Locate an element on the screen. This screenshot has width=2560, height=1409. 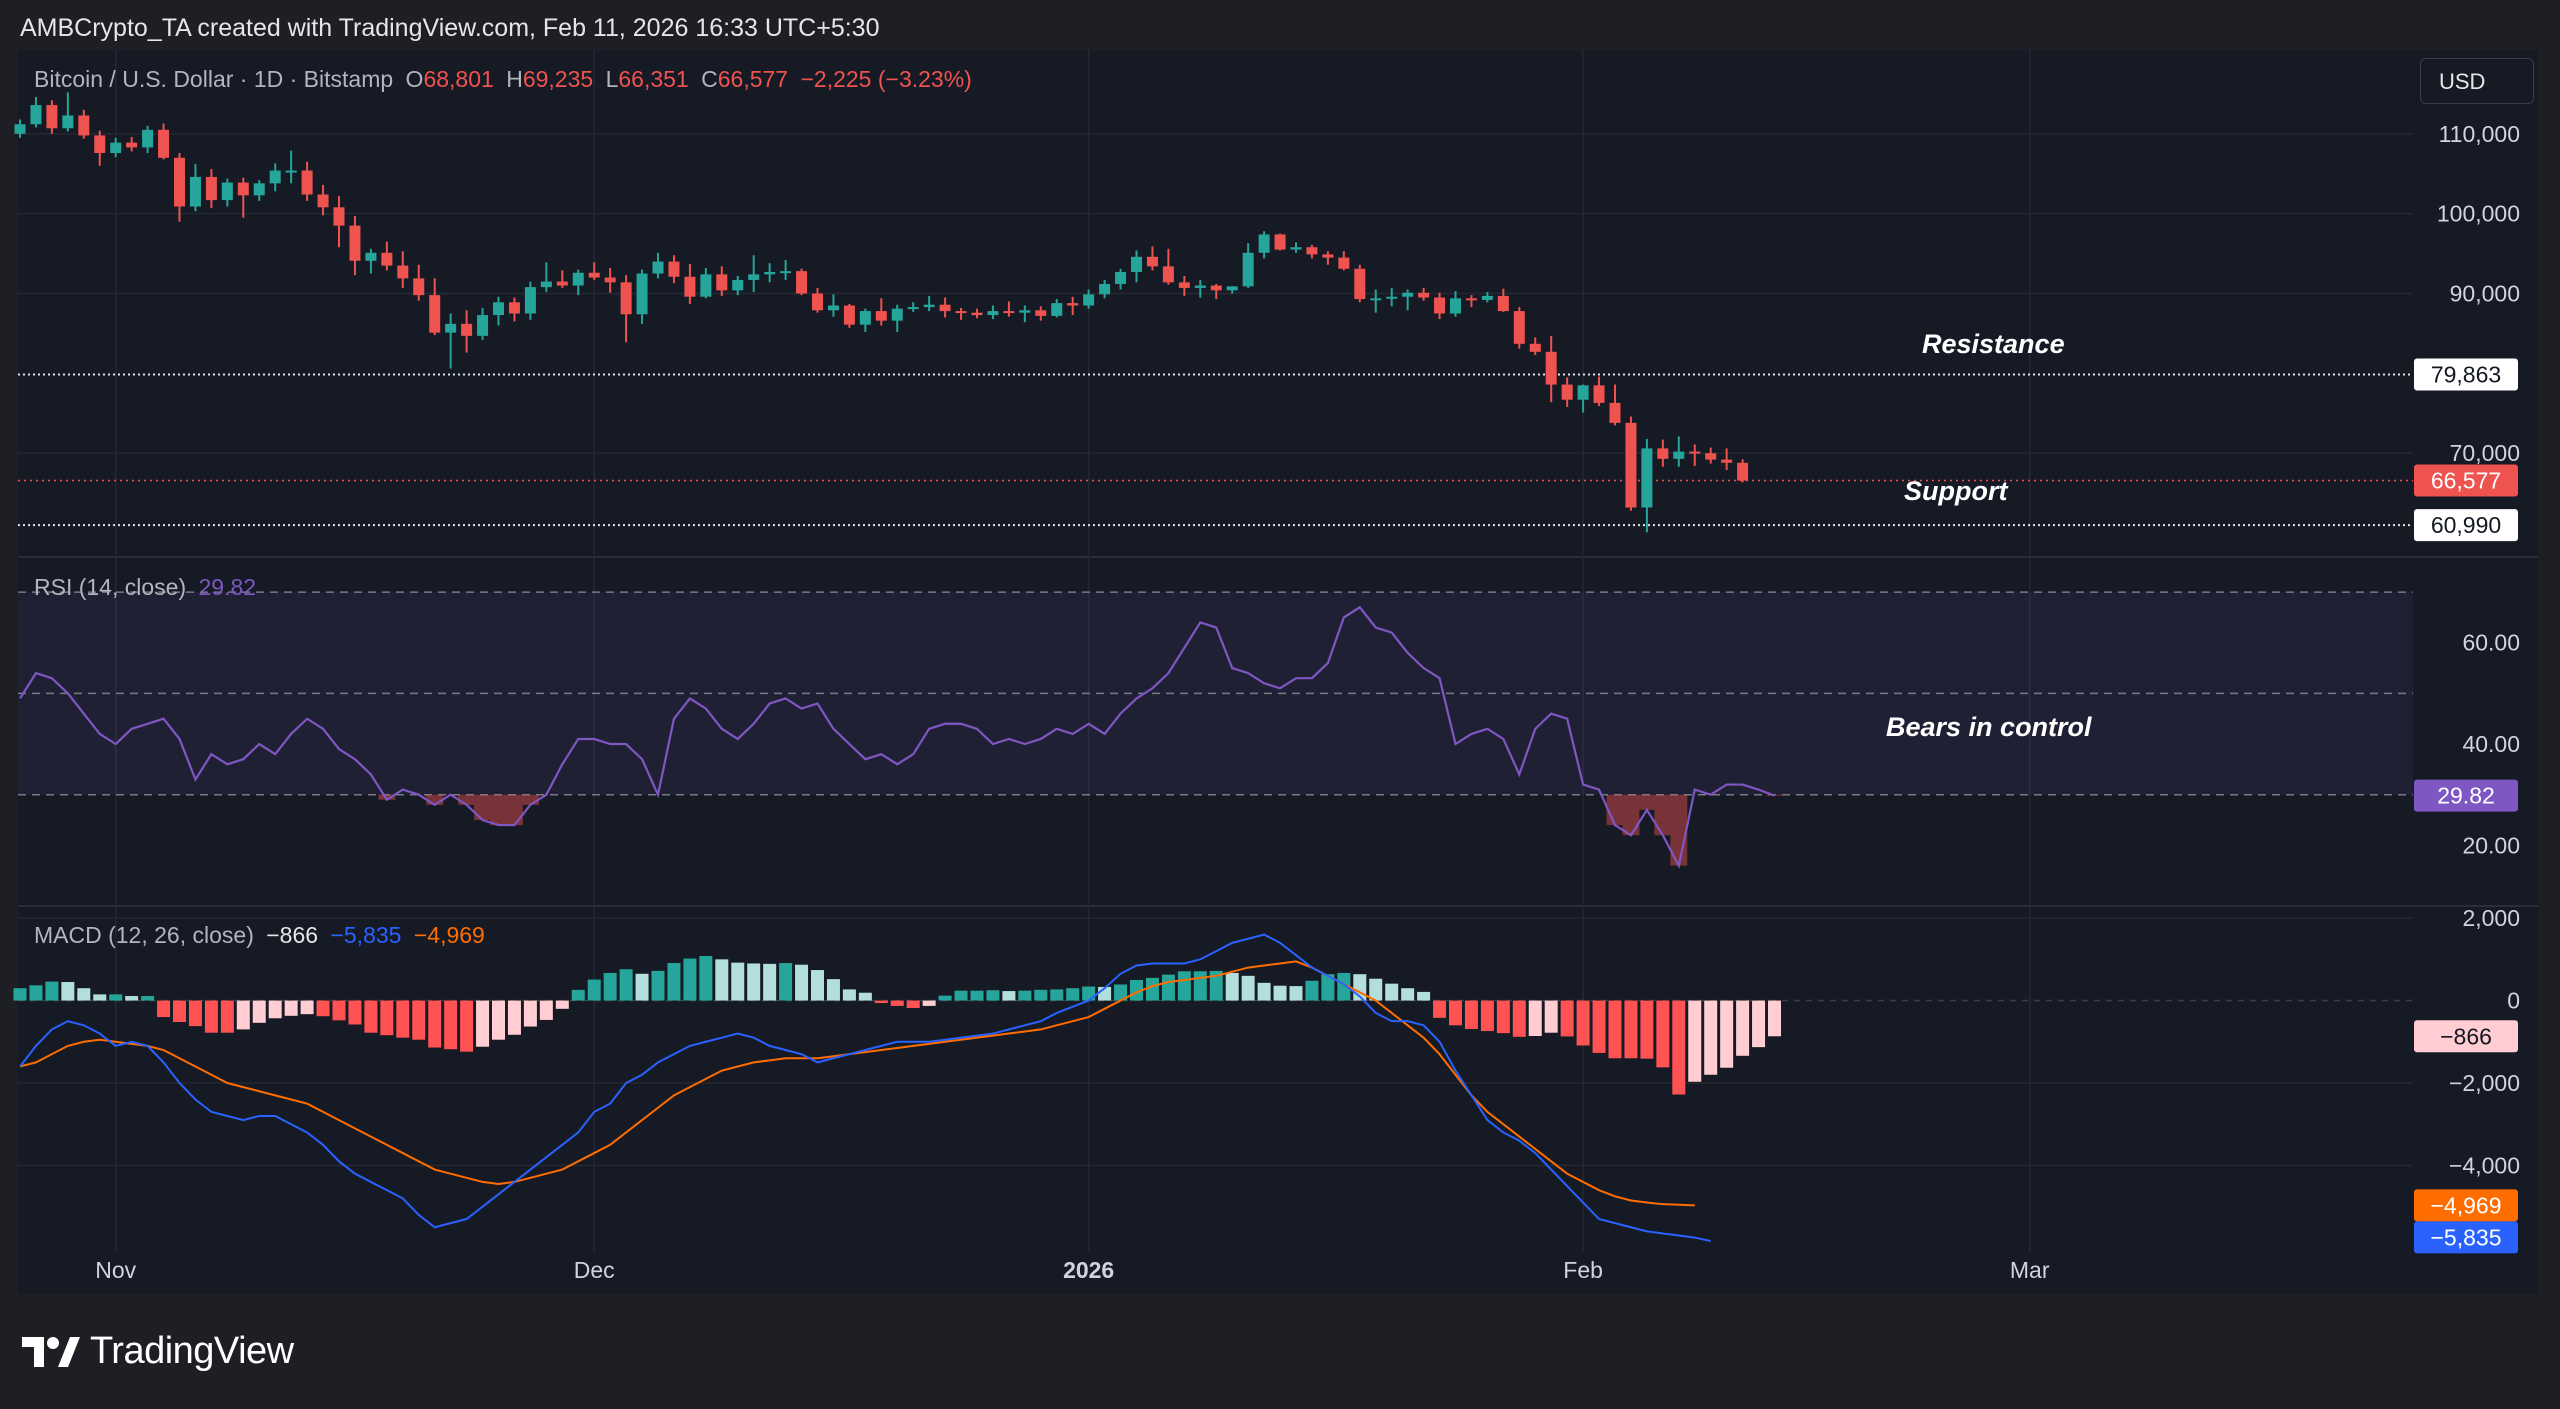
price-axis-label: 110,000 is located at coordinates (2479, 134).